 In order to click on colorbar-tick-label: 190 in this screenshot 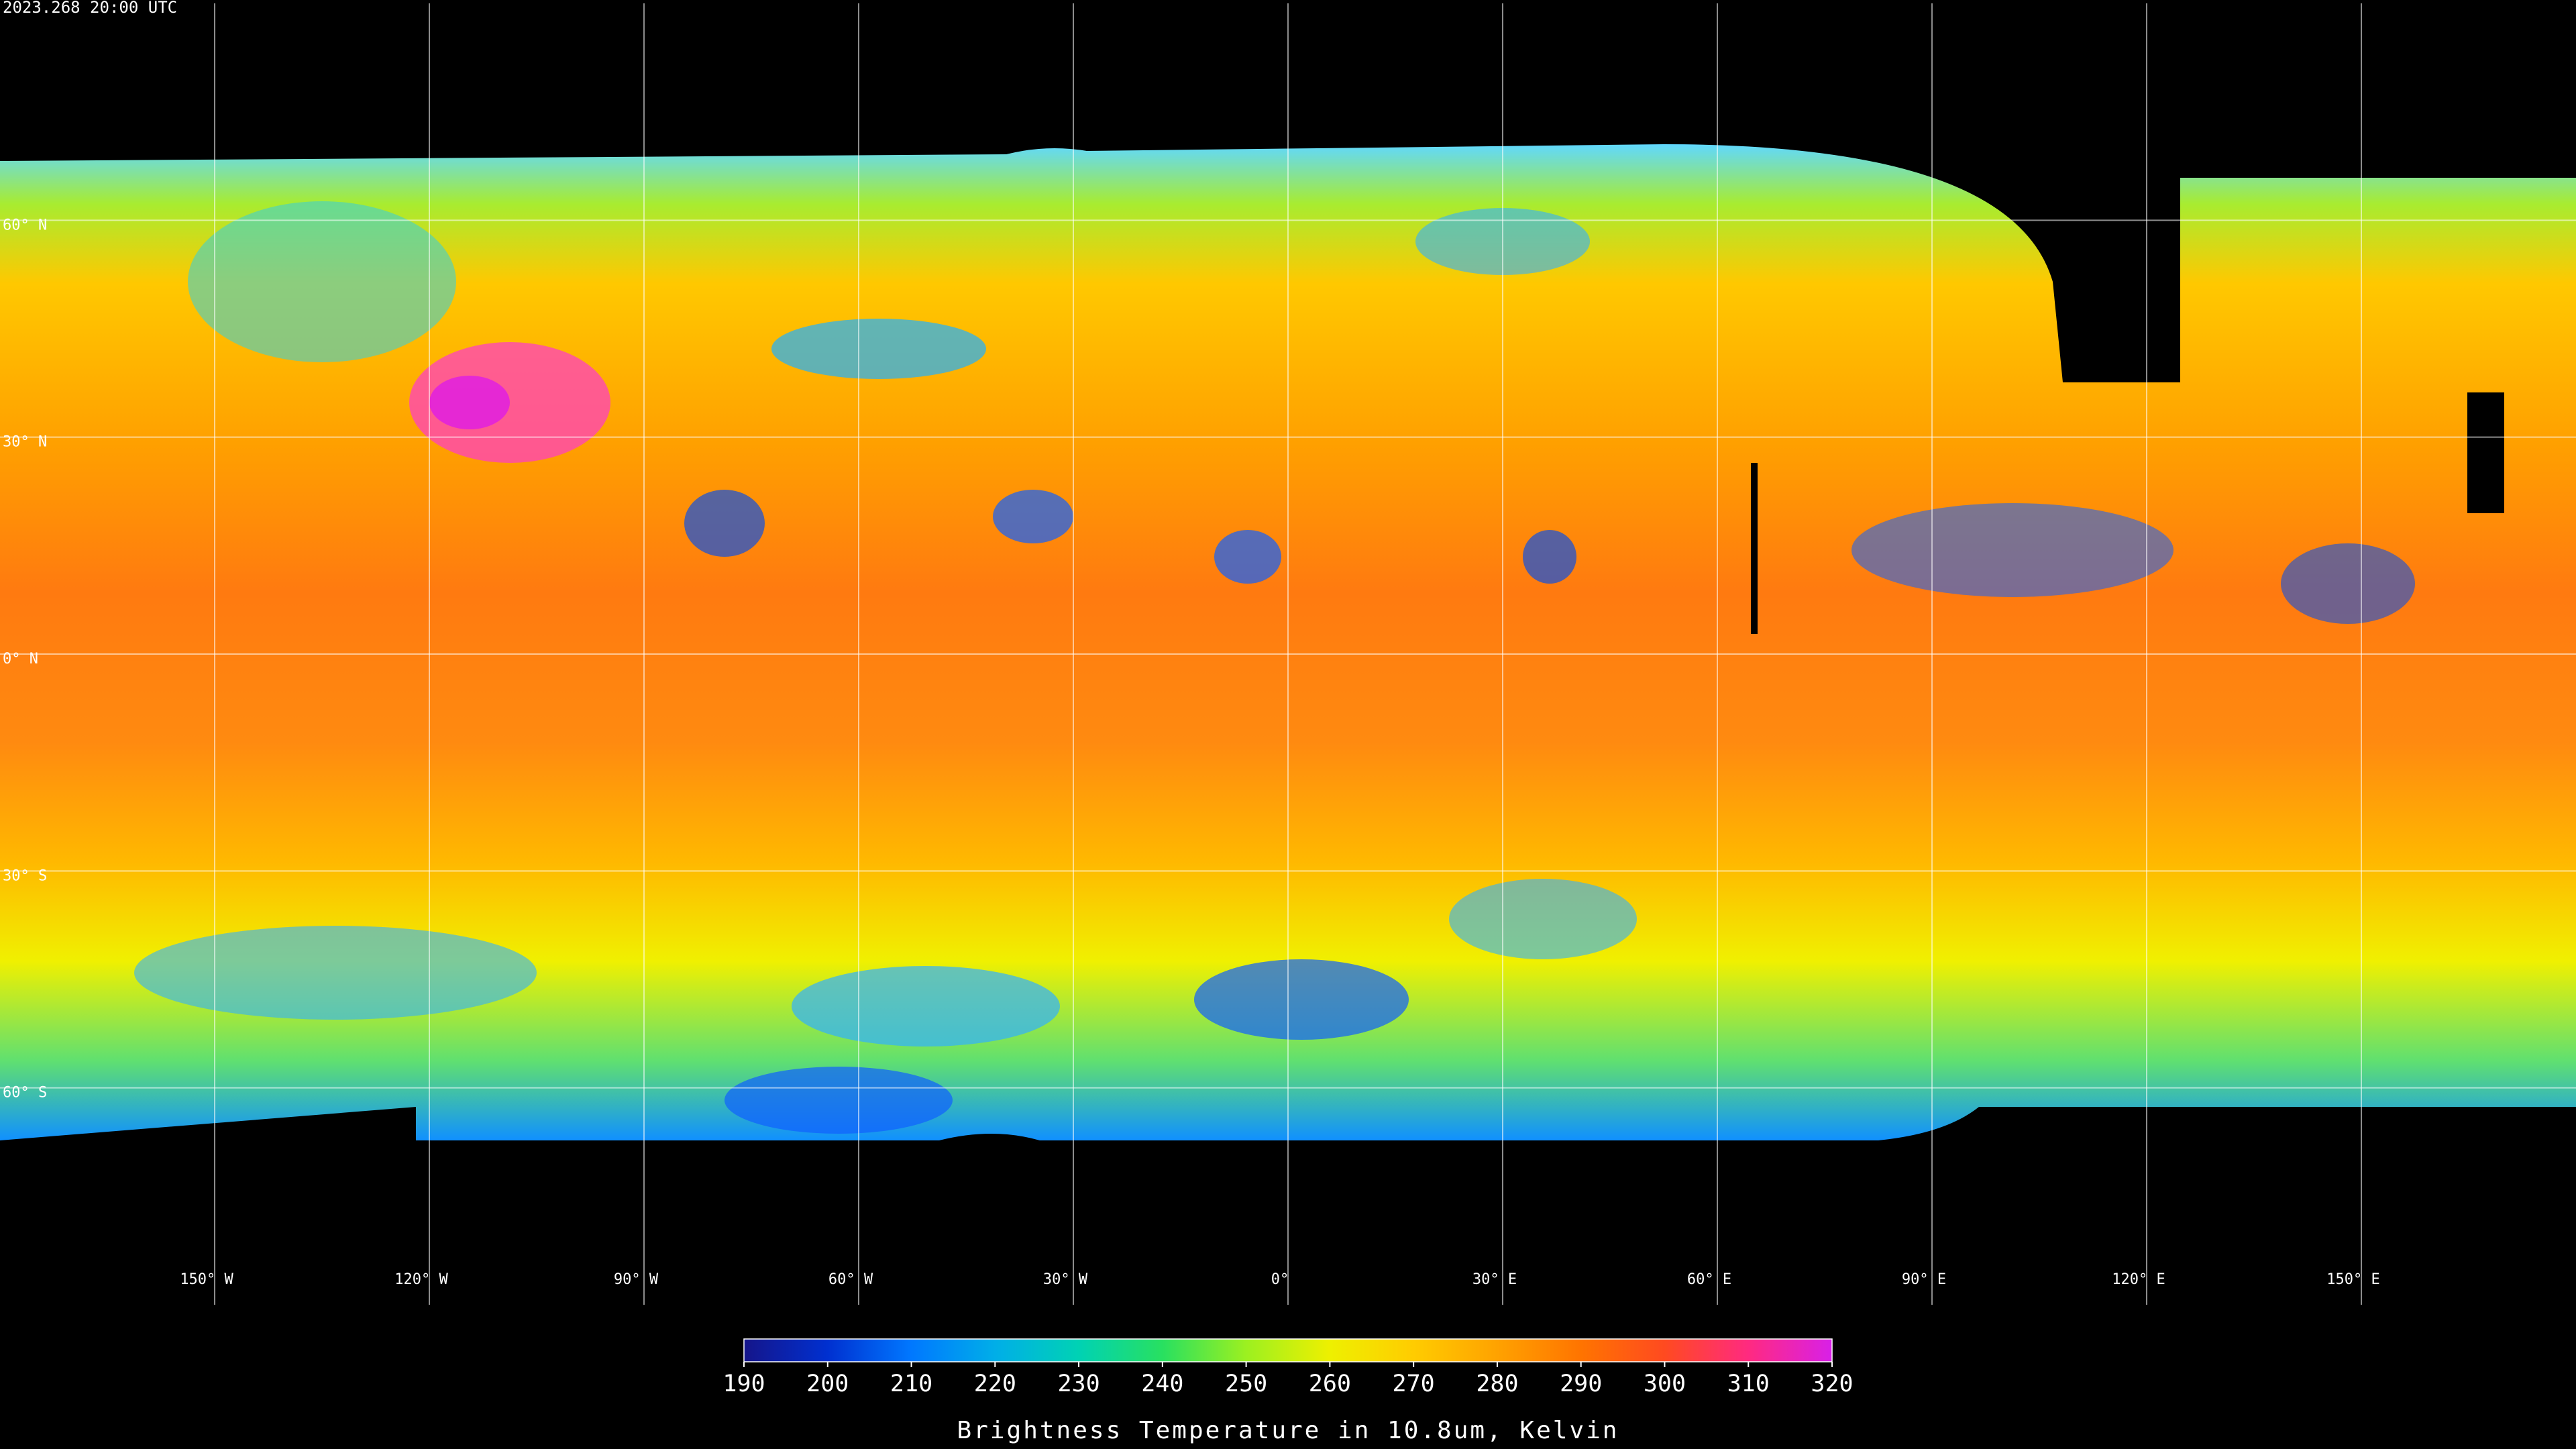, I will do `click(743, 1384)`.